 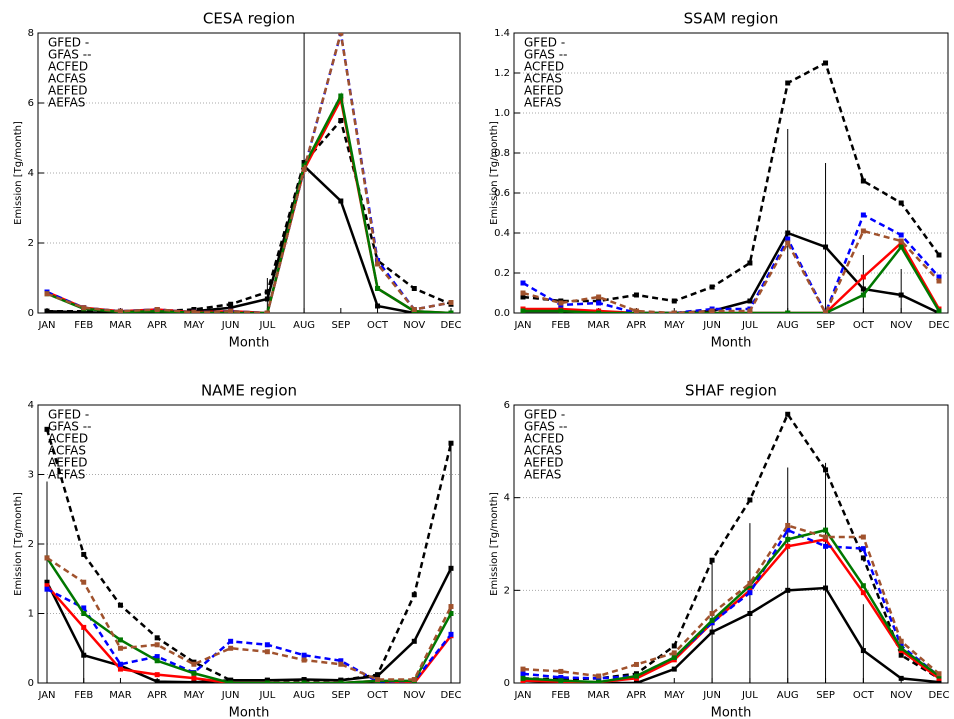 What do you see at coordinates (522, 695) in the screenshot?
I see `x-tick-label: JAN` at bounding box center [522, 695].